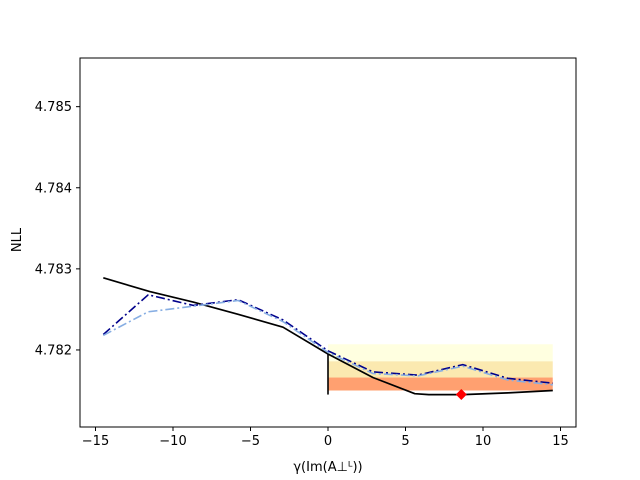  Describe the element at coordinates (250, 441) in the screenshot. I see `x-tick-label: −5` at that location.